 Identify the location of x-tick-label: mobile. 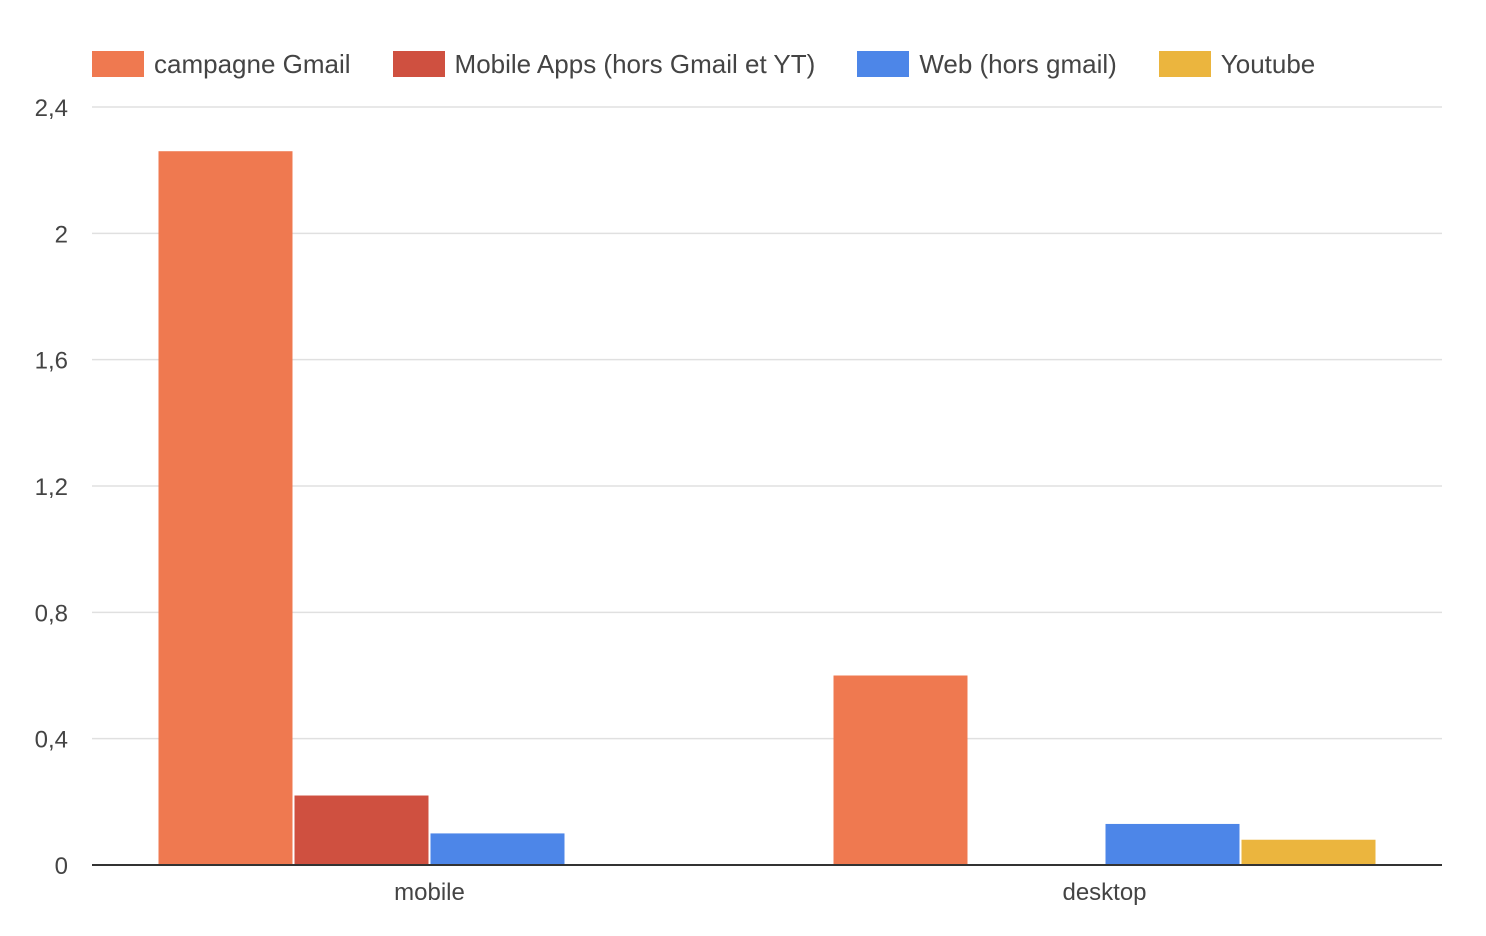
(429, 892).